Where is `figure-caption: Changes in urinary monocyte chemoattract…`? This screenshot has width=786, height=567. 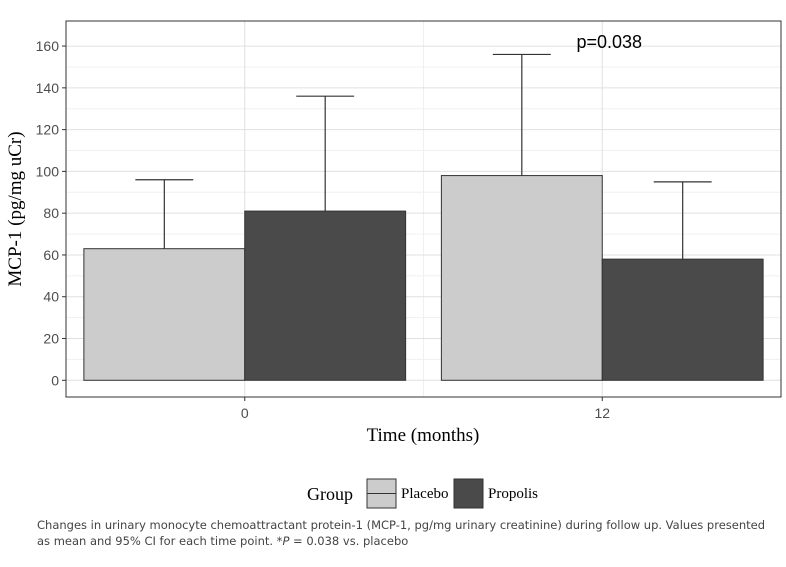 figure-caption: Changes in urinary monocyte chemoattract… is located at coordinates (407, 533).